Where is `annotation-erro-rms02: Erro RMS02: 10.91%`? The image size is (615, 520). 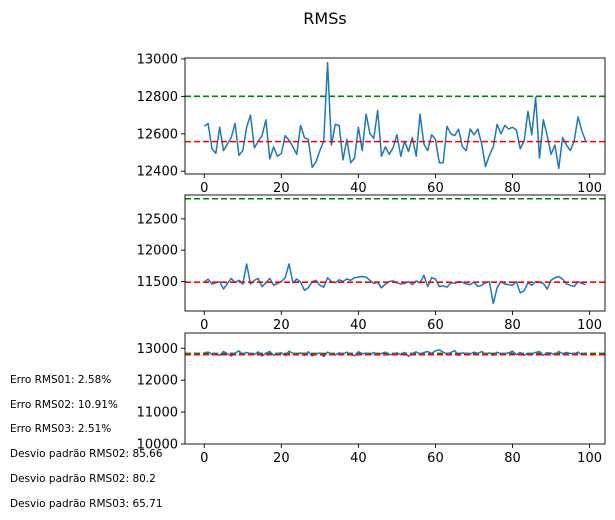
annotation-erro-rms02: Erro RMS02: 10.91% is located at coordinates (64, 405).